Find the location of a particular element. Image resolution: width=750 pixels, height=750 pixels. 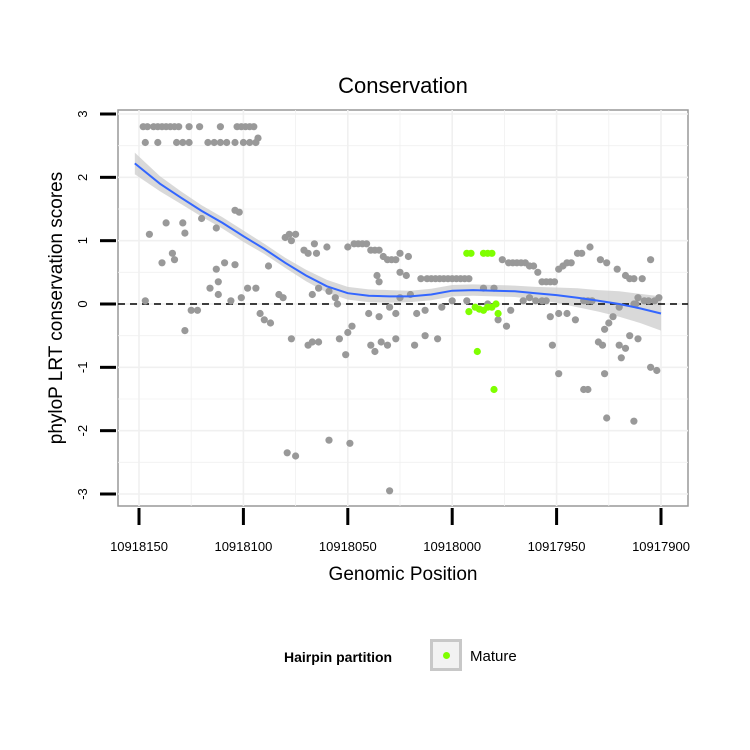

x-tick-label: 10918150 is located at coordinates (139, 546).